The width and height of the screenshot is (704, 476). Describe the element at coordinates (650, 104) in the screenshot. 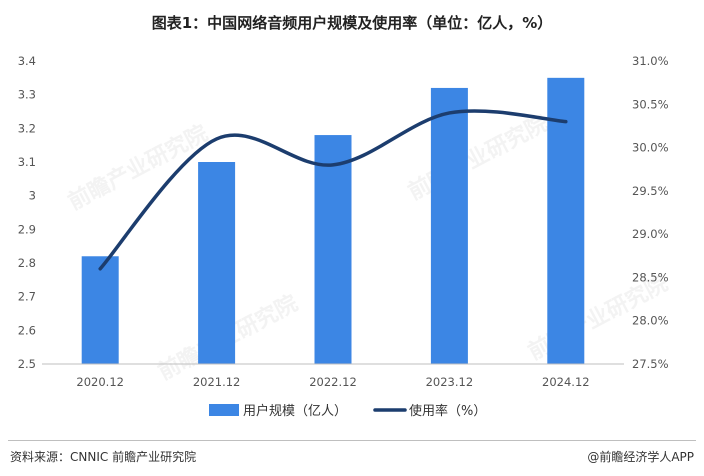

I see `y-right-tick-label: 30.5%` at that location.